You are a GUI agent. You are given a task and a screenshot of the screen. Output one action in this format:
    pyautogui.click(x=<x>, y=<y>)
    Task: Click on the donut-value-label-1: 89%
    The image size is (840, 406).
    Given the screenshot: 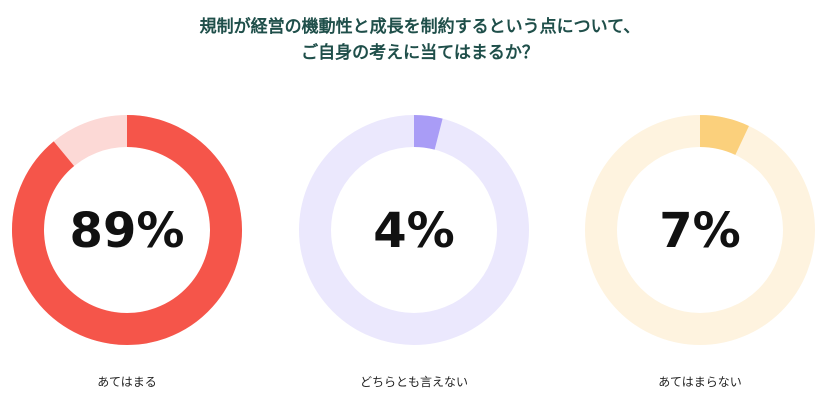 What is the action you would take?
    pyautogui.click(x=127, y=231)
    